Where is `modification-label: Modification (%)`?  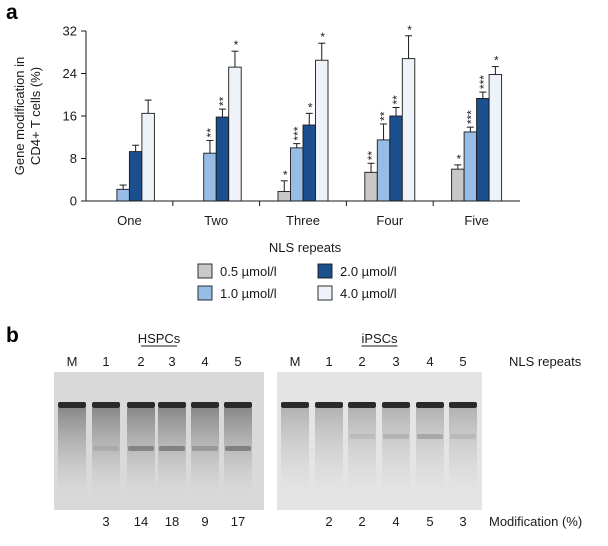
modification-label: Modification (%) is located at coordinates (535, 521).